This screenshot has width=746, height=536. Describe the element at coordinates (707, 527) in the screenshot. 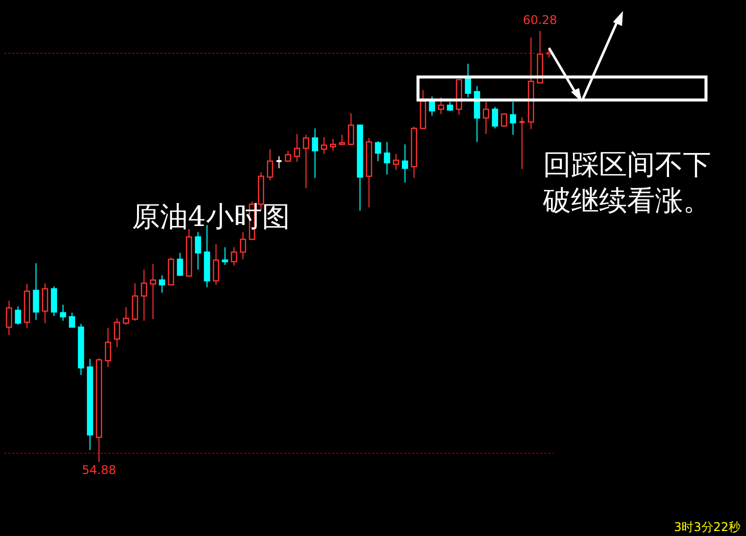

I see `text: 3时3分22秒` at that location.